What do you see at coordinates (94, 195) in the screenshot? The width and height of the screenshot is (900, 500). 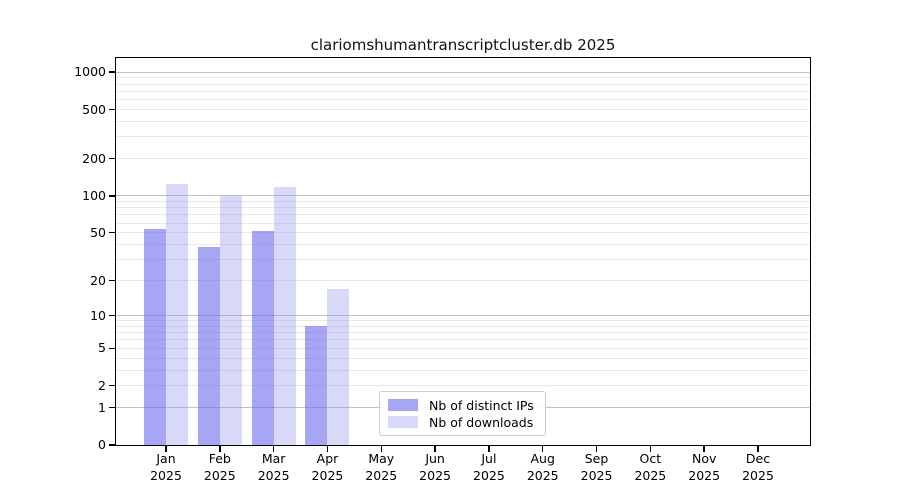 I see `y-tick-label-100: 100` at bounding box center [94, 195].